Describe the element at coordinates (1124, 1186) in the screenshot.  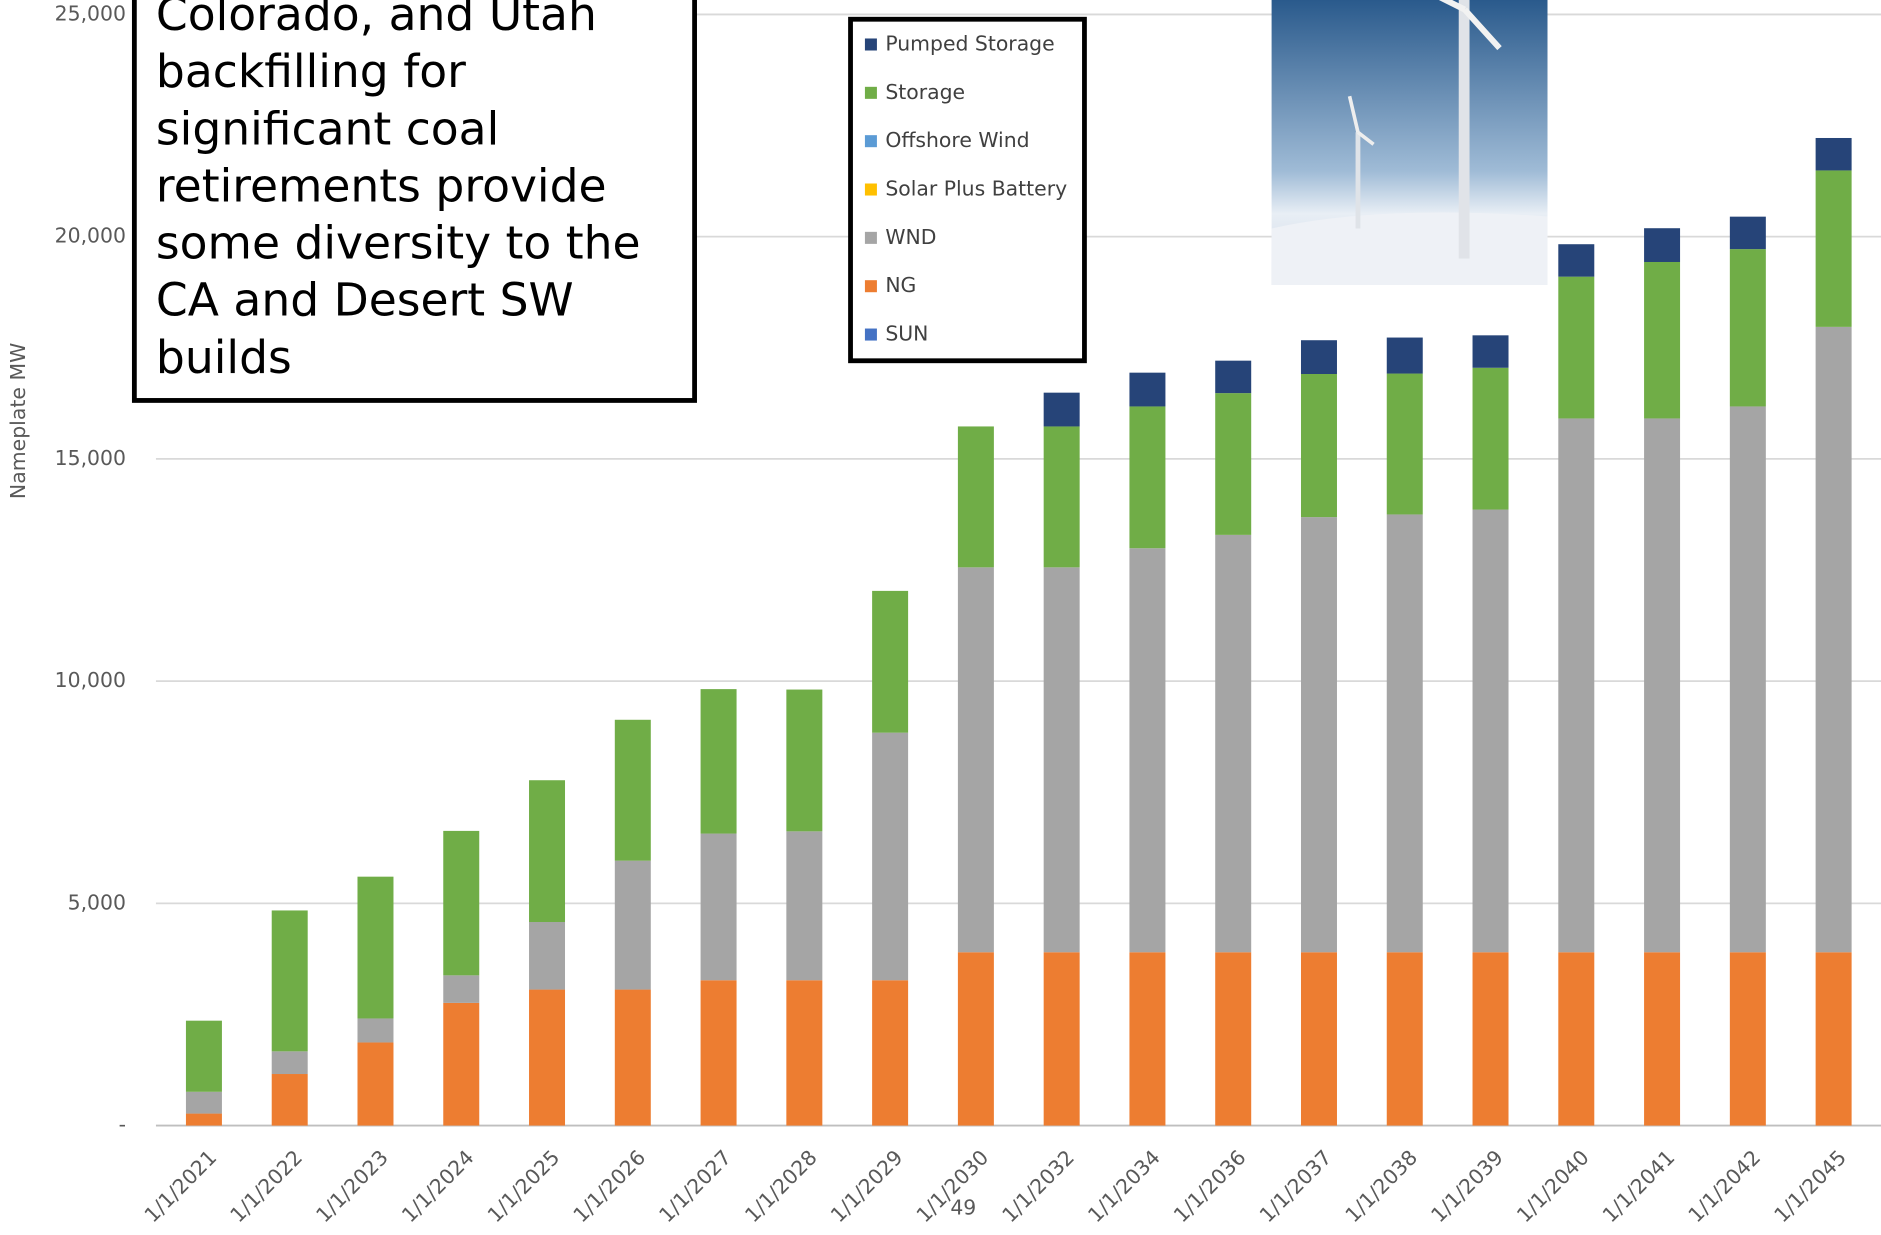
I see `x-tick-label: 1/1/2034` at that location.